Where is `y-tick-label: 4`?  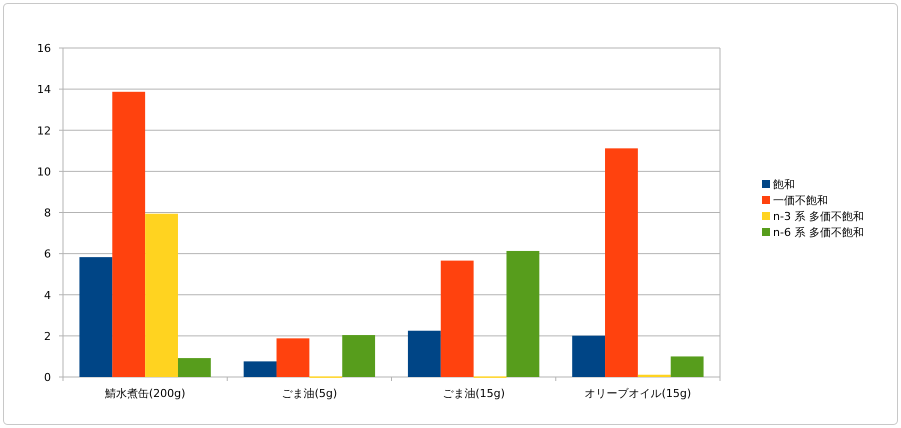 y-tick-label: 4 is located at coordinates (47, 295).